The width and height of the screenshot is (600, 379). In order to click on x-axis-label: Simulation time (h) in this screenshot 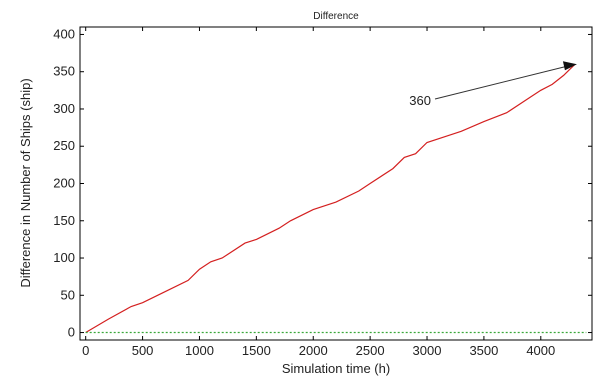, I will do `click(336, 368)`.